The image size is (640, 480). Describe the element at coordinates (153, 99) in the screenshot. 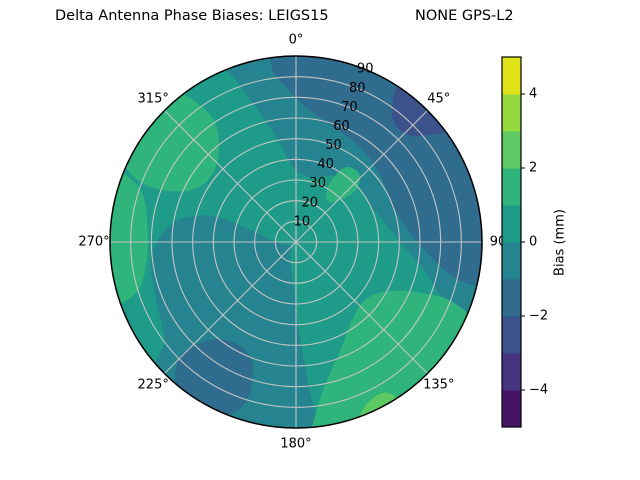

I see `angular-tick-label: 315°` at that location.